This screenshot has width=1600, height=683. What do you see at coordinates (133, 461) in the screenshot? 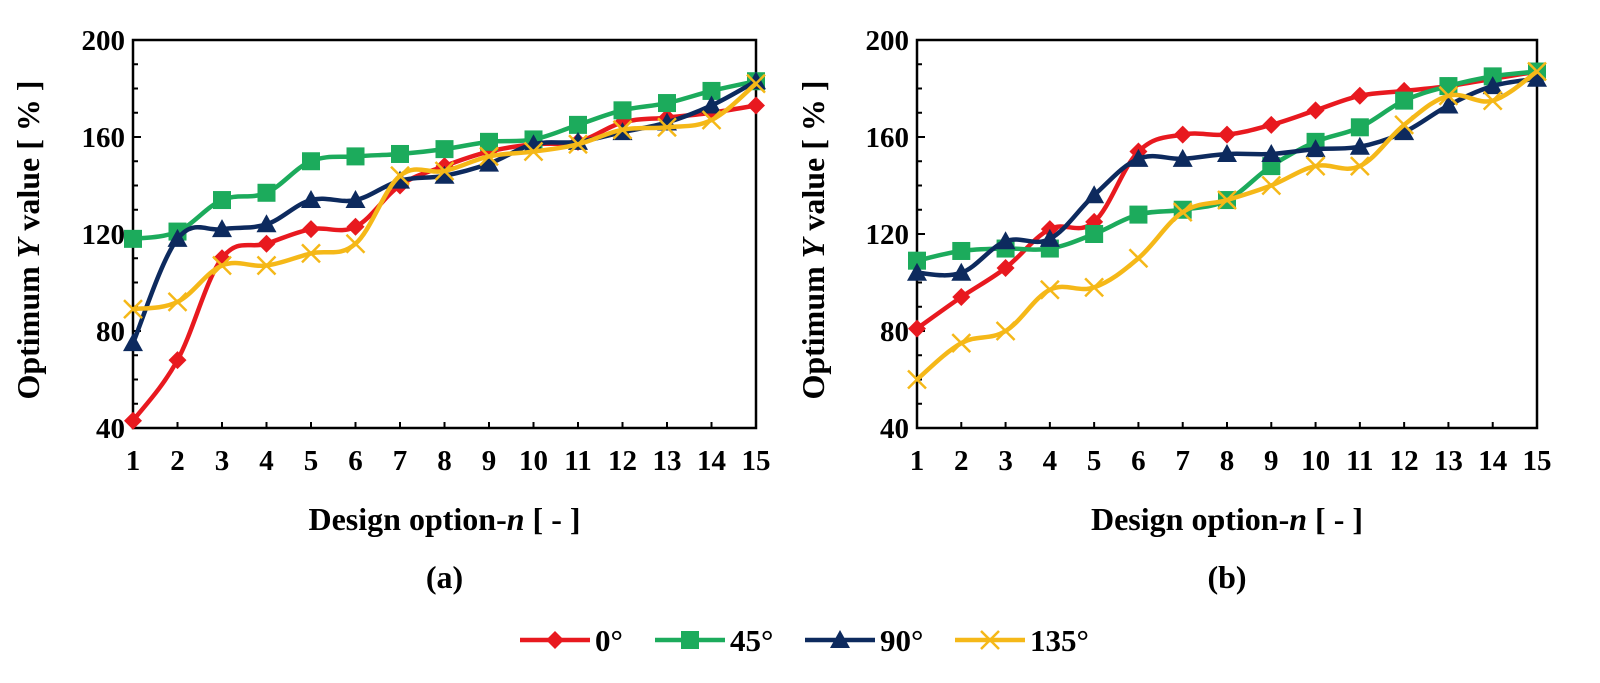
I see `x-tick-label: 1` at bounding box center [133, 461].